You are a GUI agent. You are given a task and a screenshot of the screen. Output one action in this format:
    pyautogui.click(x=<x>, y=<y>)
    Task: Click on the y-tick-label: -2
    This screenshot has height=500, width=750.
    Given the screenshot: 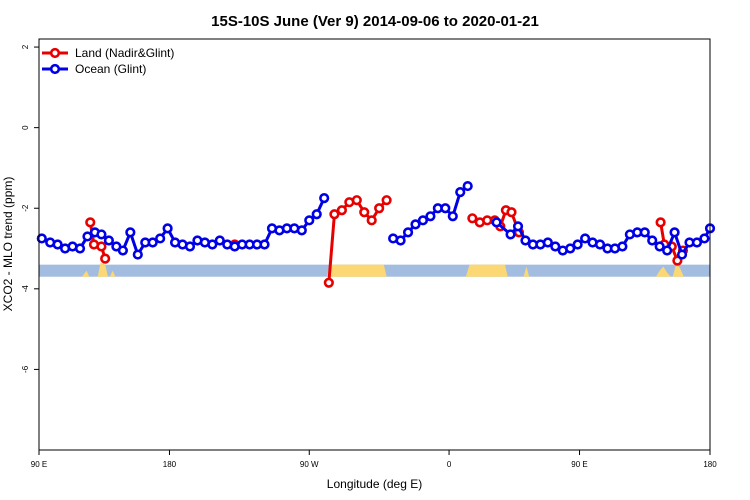 What is the action you would take?
    pyautogui.click(x=25, y=208)
    